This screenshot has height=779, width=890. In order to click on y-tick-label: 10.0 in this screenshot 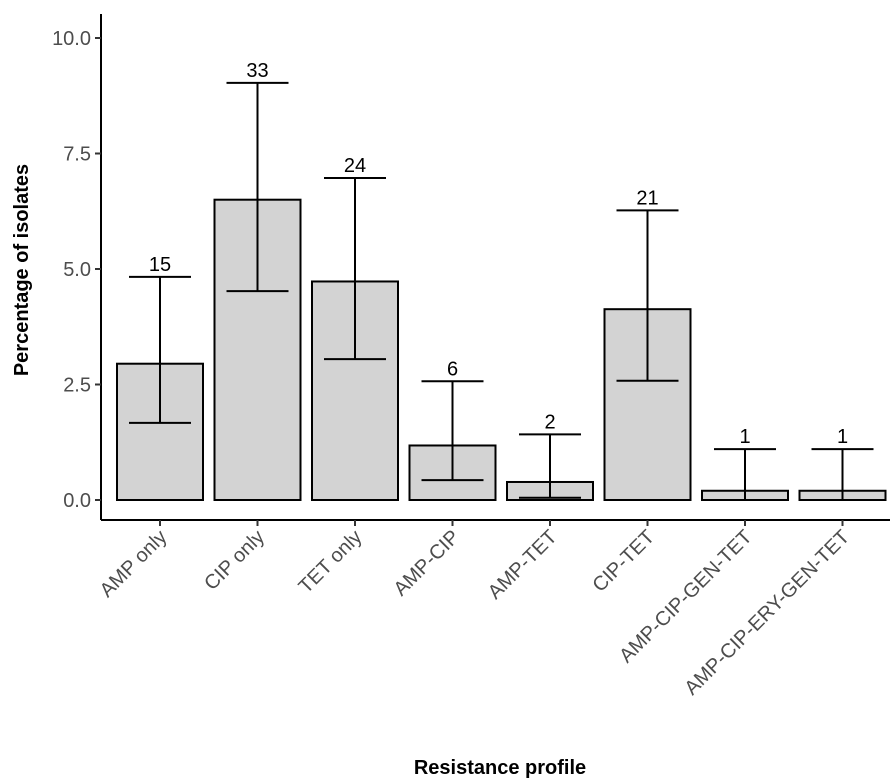, I will do `click(71, 39)`.